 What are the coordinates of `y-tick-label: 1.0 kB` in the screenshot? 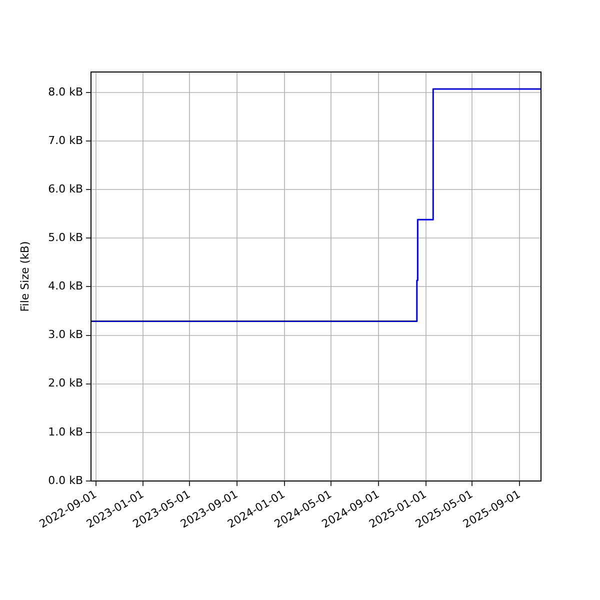 It's located at (65, 431).